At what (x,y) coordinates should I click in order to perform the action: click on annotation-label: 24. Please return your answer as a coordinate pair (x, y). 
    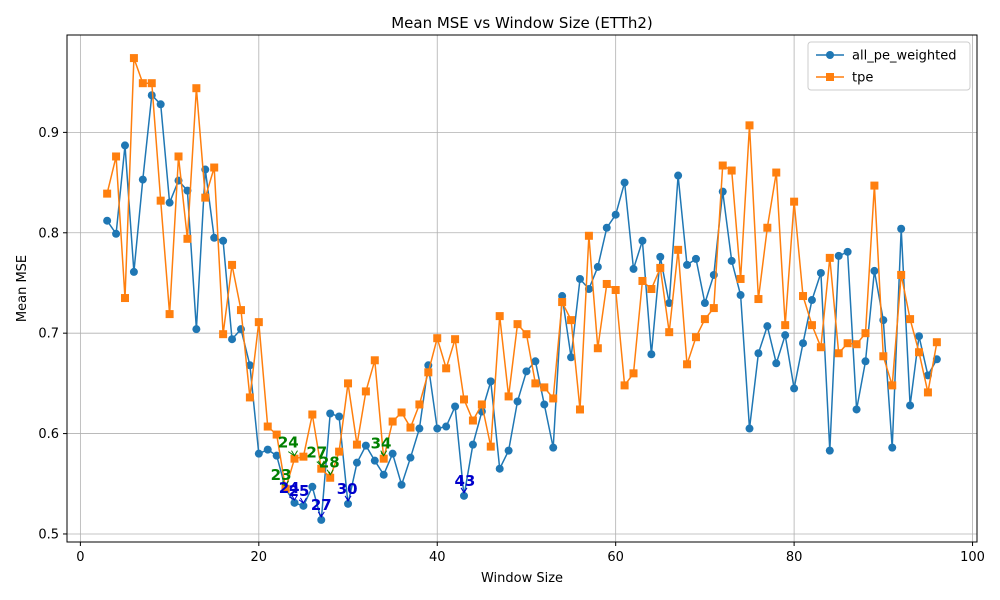
    Looking at the image, I should click on (288, 443).